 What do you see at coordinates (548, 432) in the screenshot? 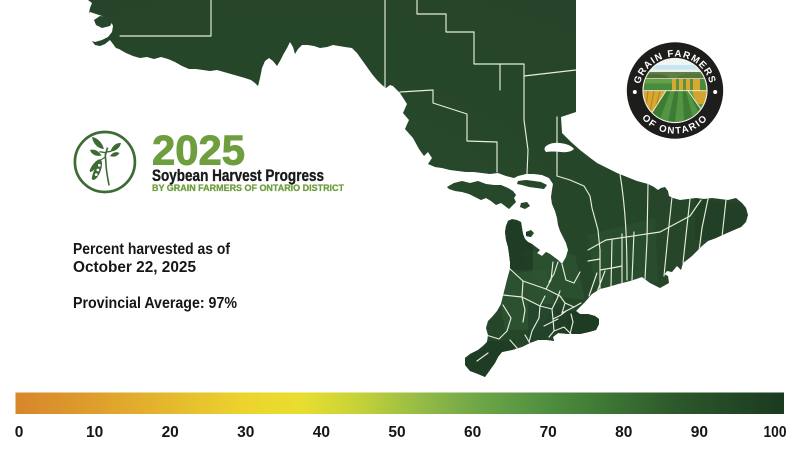
I see `svg-text: 70` at bounding box center [548, 432].